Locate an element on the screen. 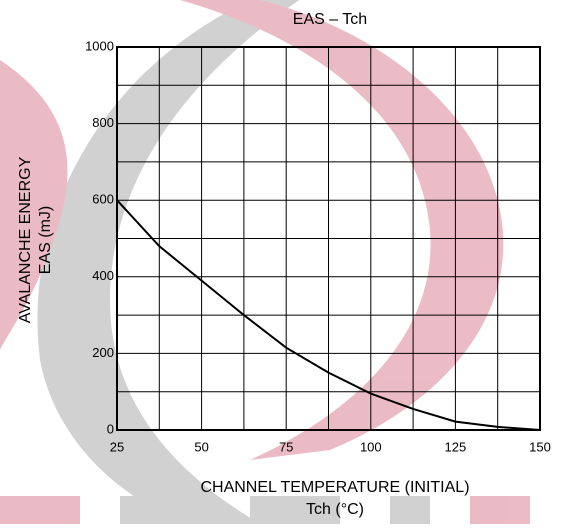 This screenshot has width=564, height=529. x-tick-label: 25 is located at coordinates (117, 446).